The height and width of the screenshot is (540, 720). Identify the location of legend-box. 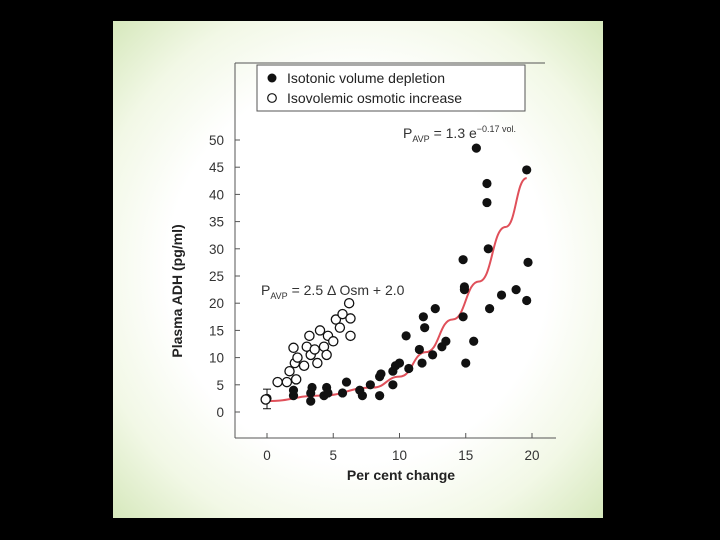
(391, 88).